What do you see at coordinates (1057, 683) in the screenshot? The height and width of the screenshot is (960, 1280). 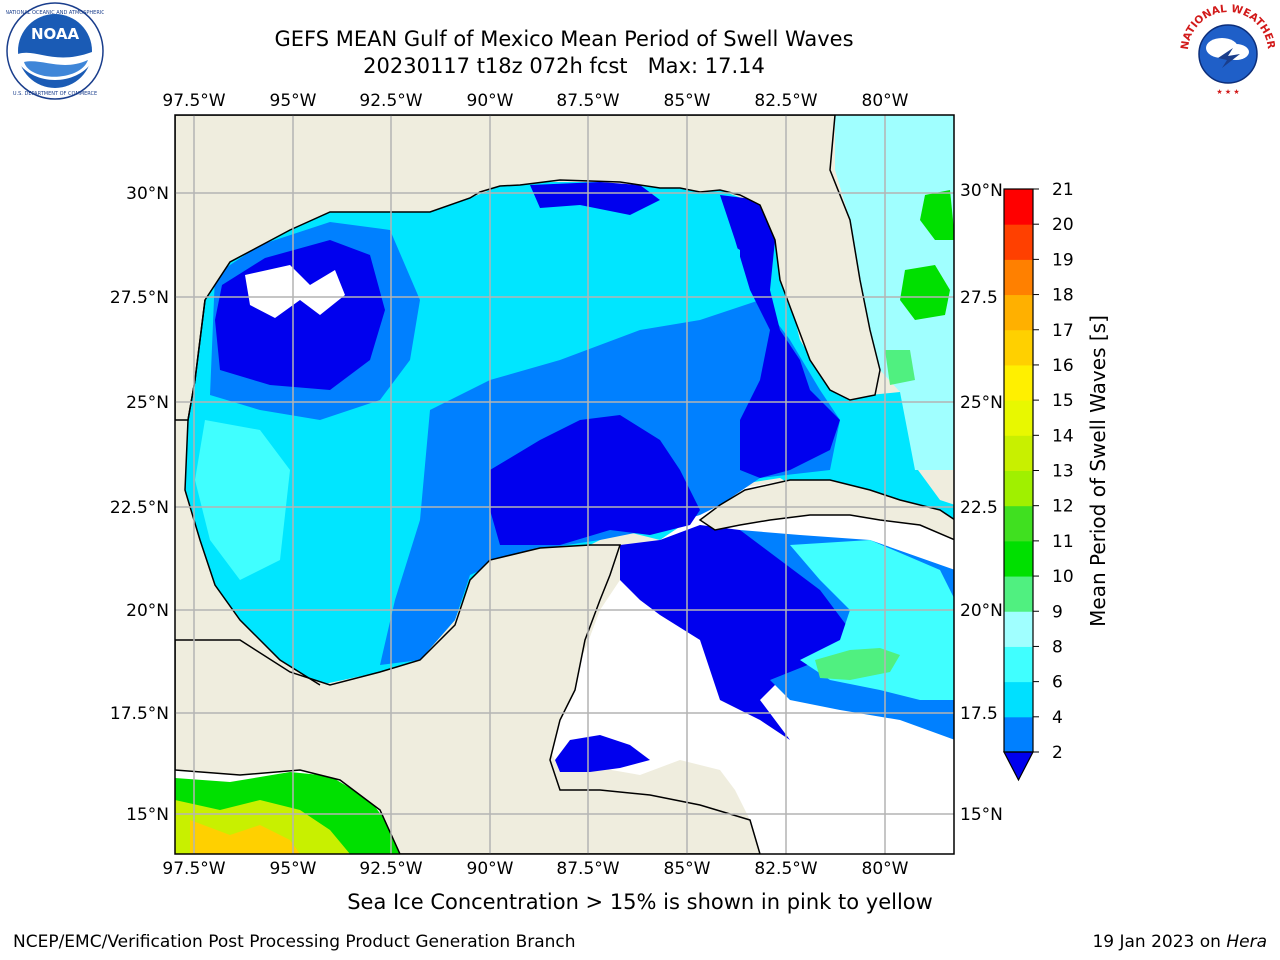 I see `colorbar-tick-label: 6` at bounding box center [1057, 683].